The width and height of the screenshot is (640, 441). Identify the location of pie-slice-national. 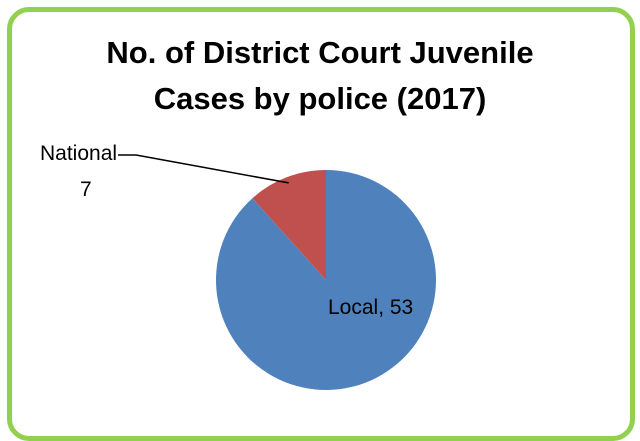
(289, 225).